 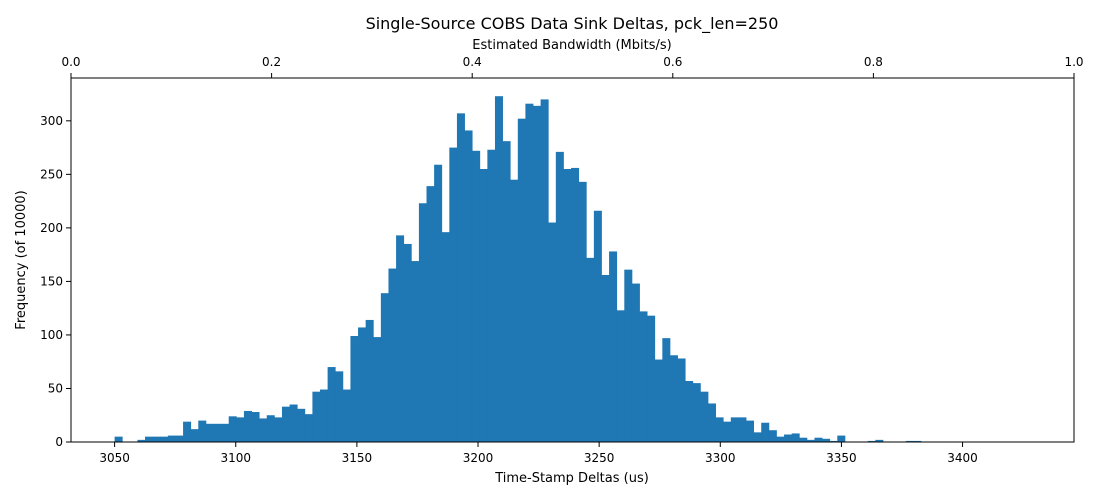 I want to click on x-tick-label: 3100, so click(x=235, y=458).